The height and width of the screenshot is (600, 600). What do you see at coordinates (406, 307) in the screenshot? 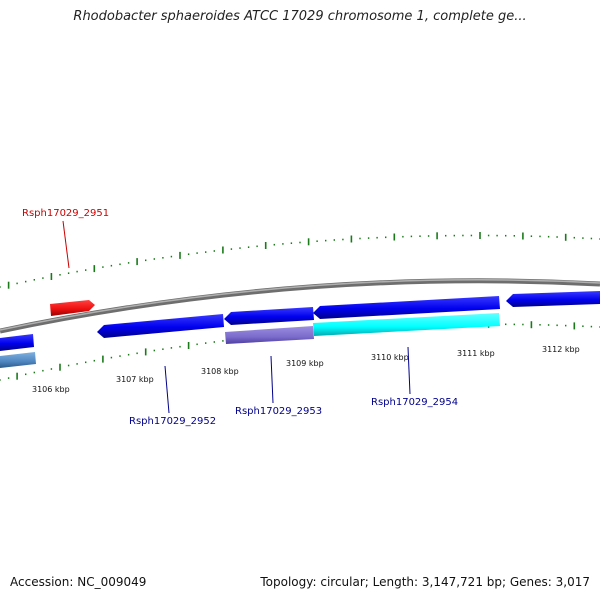
I see `gene-rsph17029-2954-upper` at bounding box center [406, 307].